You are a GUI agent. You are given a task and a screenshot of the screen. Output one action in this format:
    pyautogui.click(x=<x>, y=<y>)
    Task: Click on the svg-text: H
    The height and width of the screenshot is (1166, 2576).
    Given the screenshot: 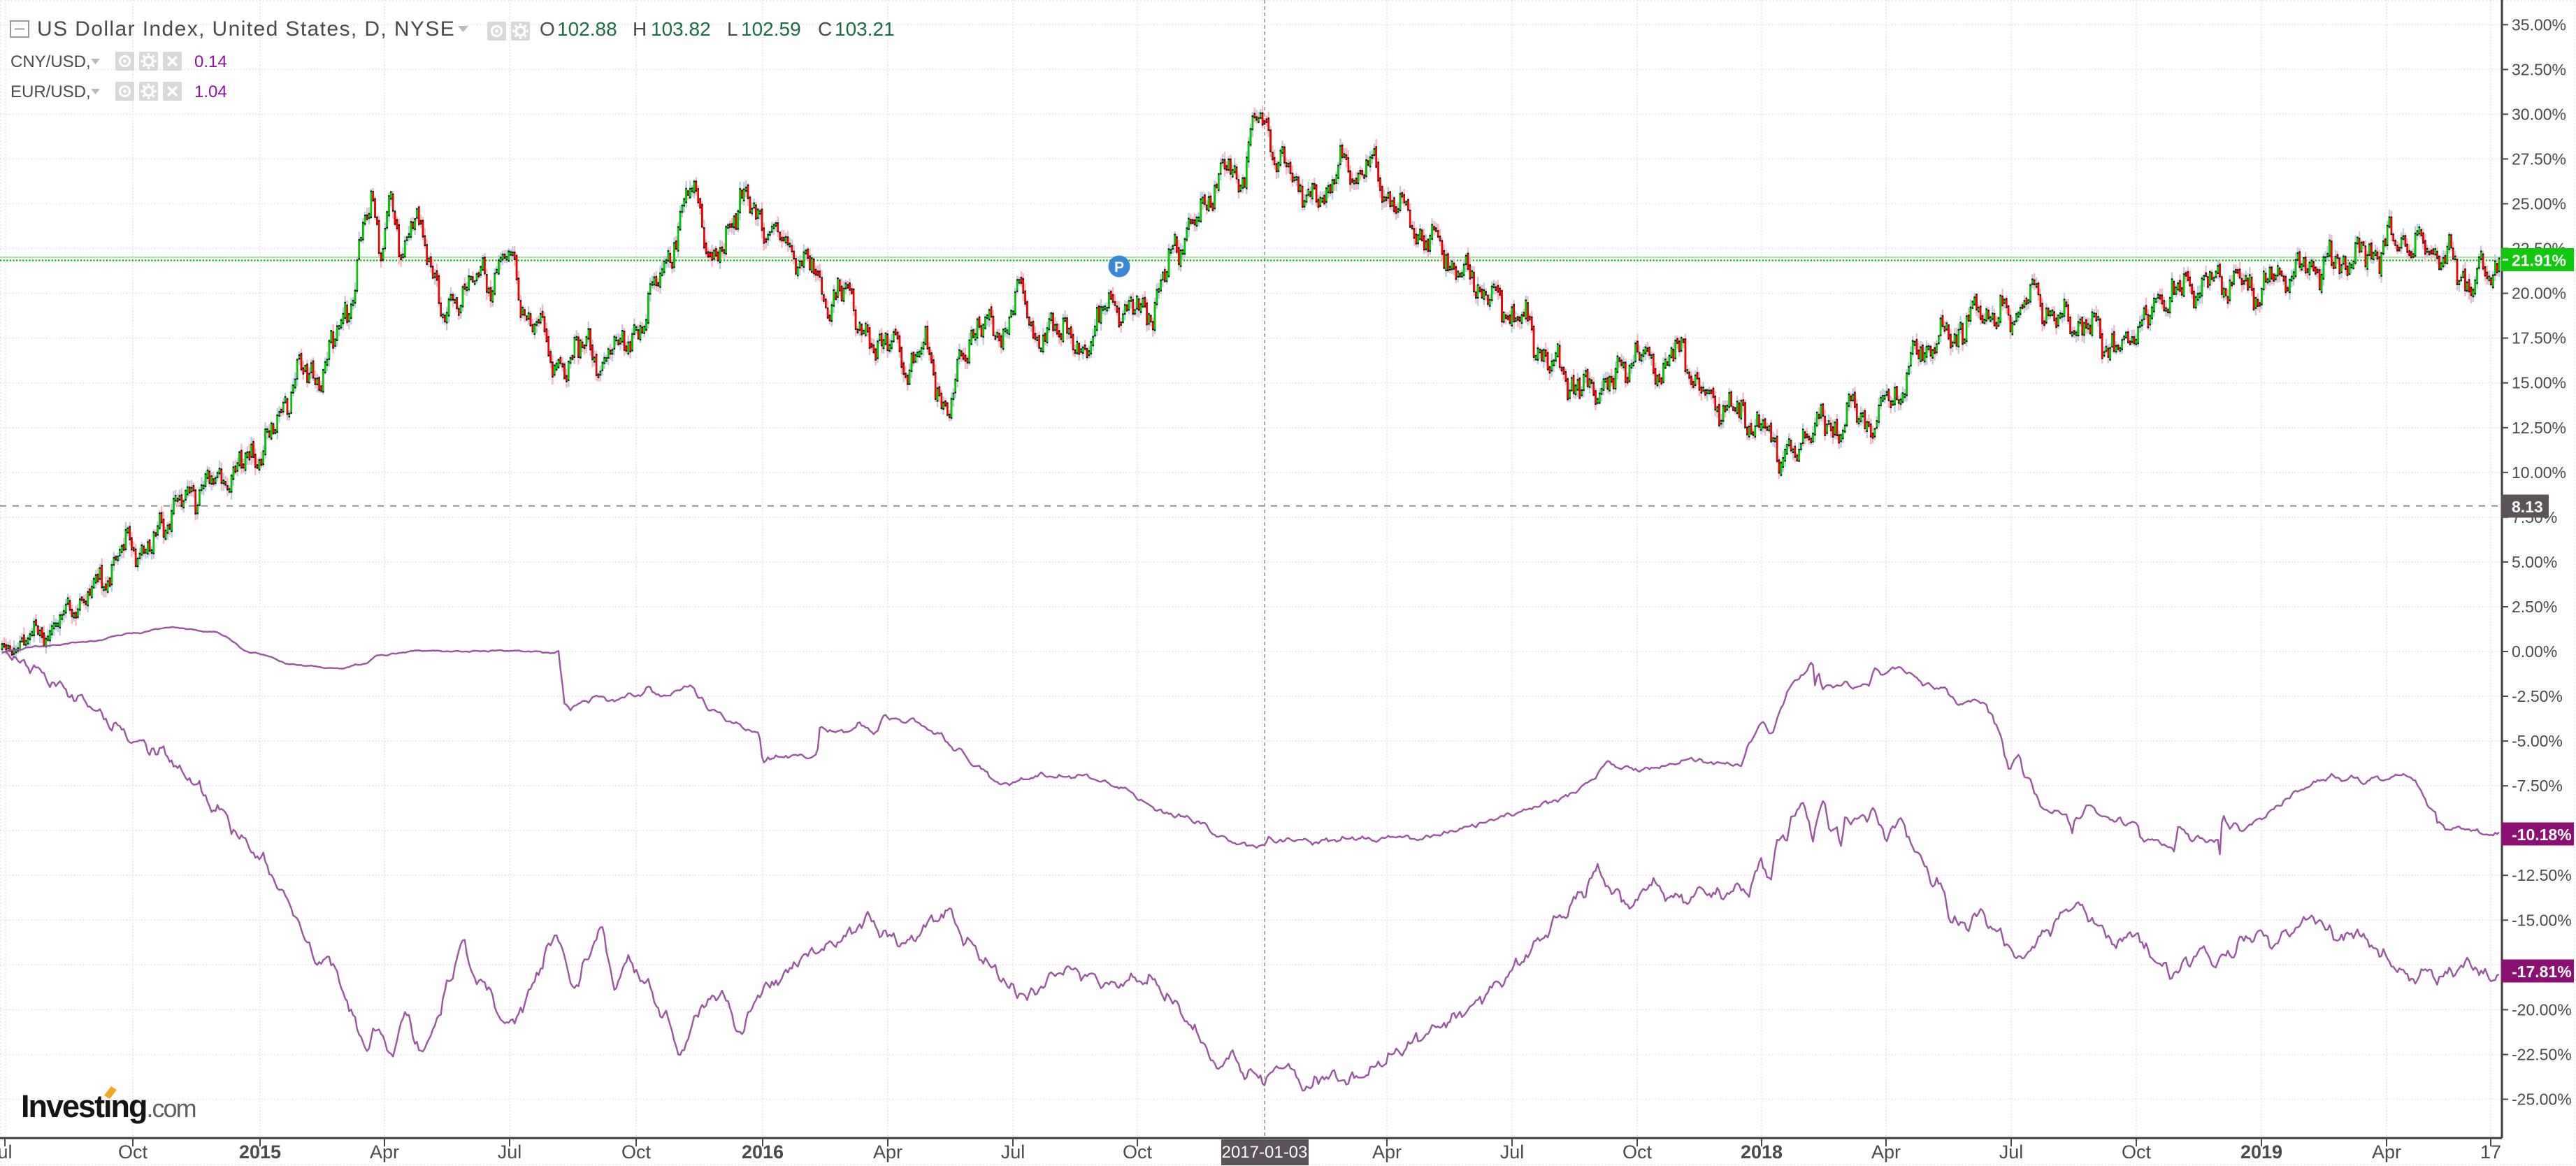 What is the action you would take?
    pyautogui.click(x=640, y=29)
    